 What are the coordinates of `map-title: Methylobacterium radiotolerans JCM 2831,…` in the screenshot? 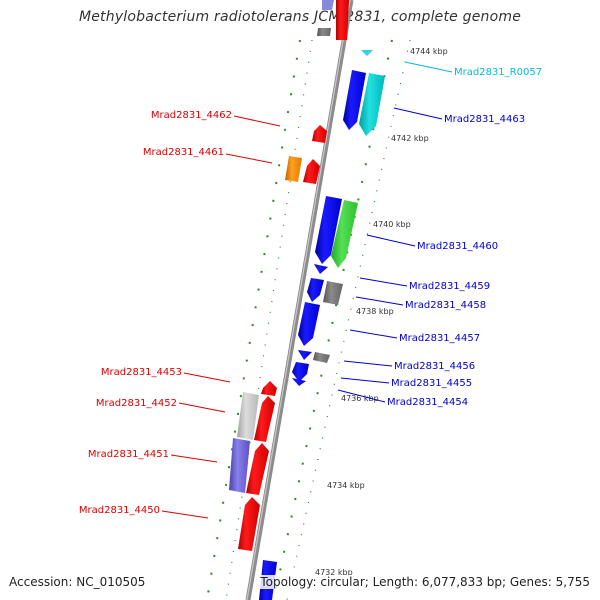 It's located at (300, 17).